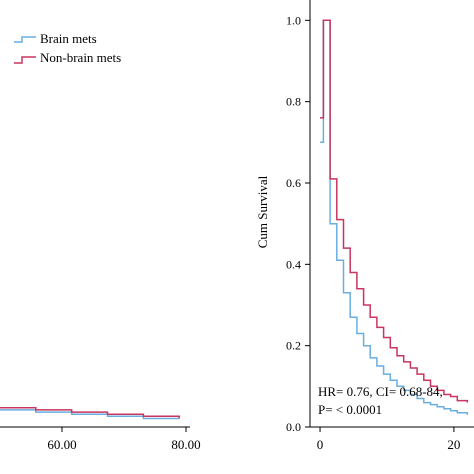  I want to click on right-y-tick-label: 0.2, so click(293, 346).